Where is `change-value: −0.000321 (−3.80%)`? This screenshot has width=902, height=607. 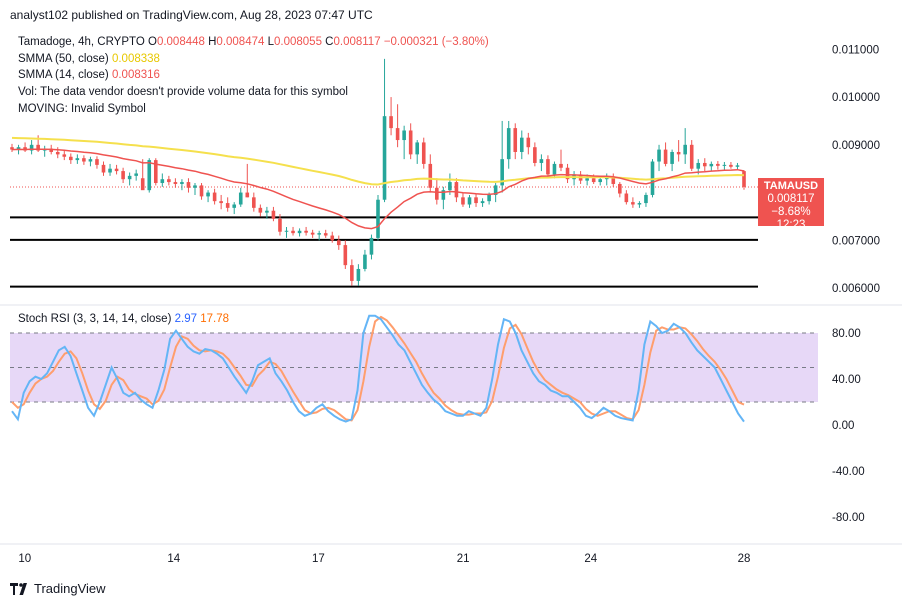
change-value: −0.000321 (−3.80%) is located at coordinates (436, 42).